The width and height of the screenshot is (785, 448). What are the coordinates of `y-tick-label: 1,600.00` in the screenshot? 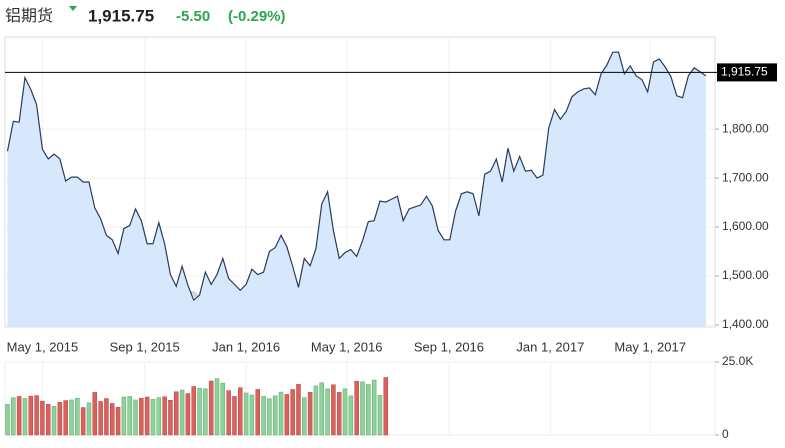 It's located at (745, 226).